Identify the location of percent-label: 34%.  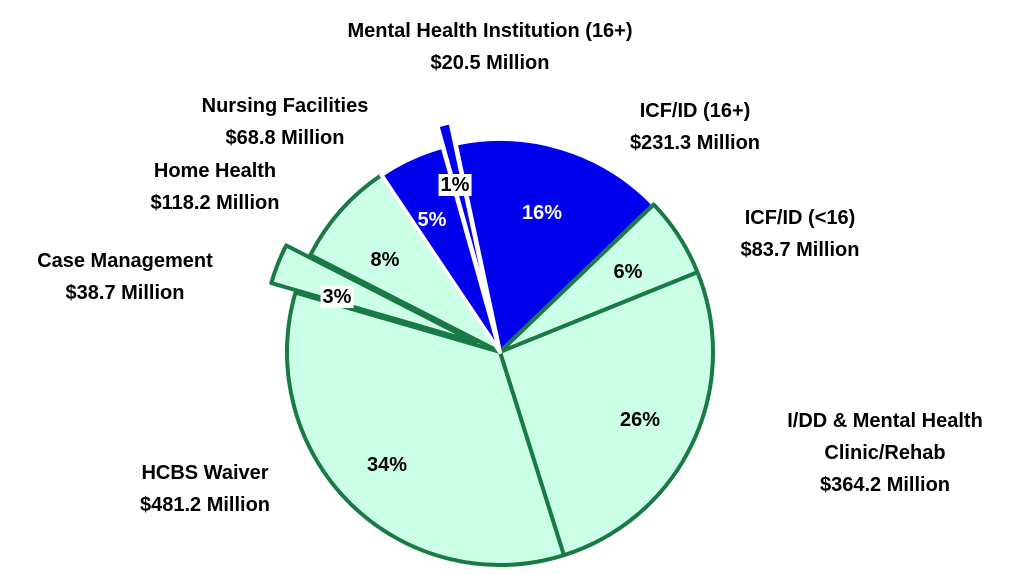
(387, 465).